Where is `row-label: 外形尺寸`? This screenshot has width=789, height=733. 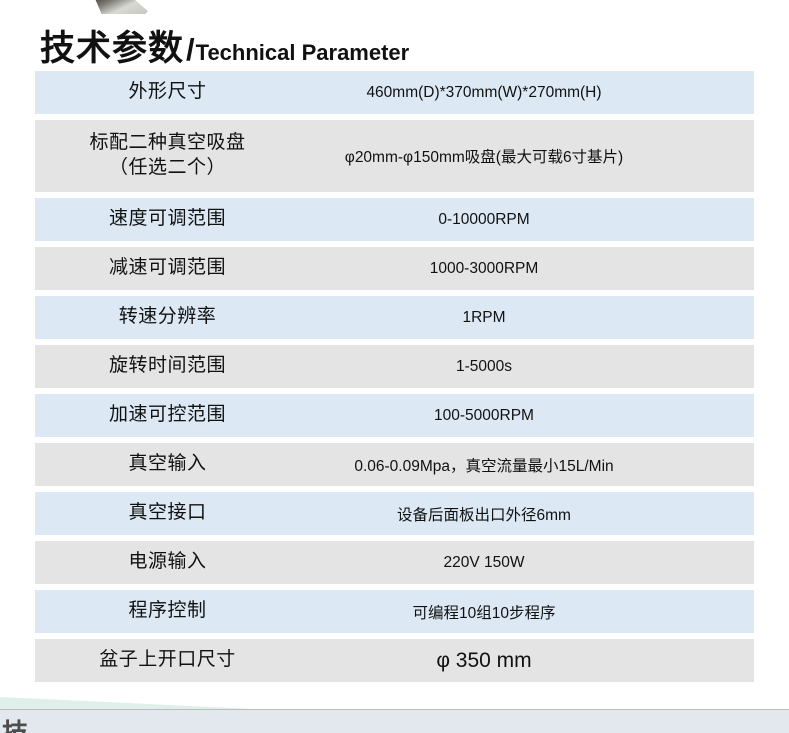 row-label: 外形尺寸 is located at coordinates (167, 92).